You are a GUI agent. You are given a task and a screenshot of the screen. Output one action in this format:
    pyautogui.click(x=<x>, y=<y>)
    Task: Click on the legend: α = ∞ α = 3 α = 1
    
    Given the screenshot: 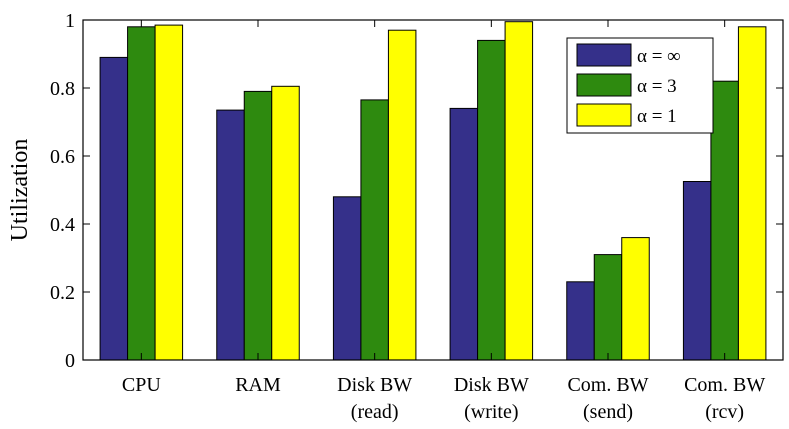 What is the action you would take?
    pyautogui.click(x=640, y=85)
    